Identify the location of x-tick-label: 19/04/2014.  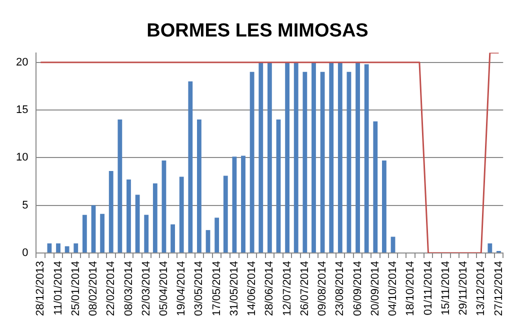
(182, 288).